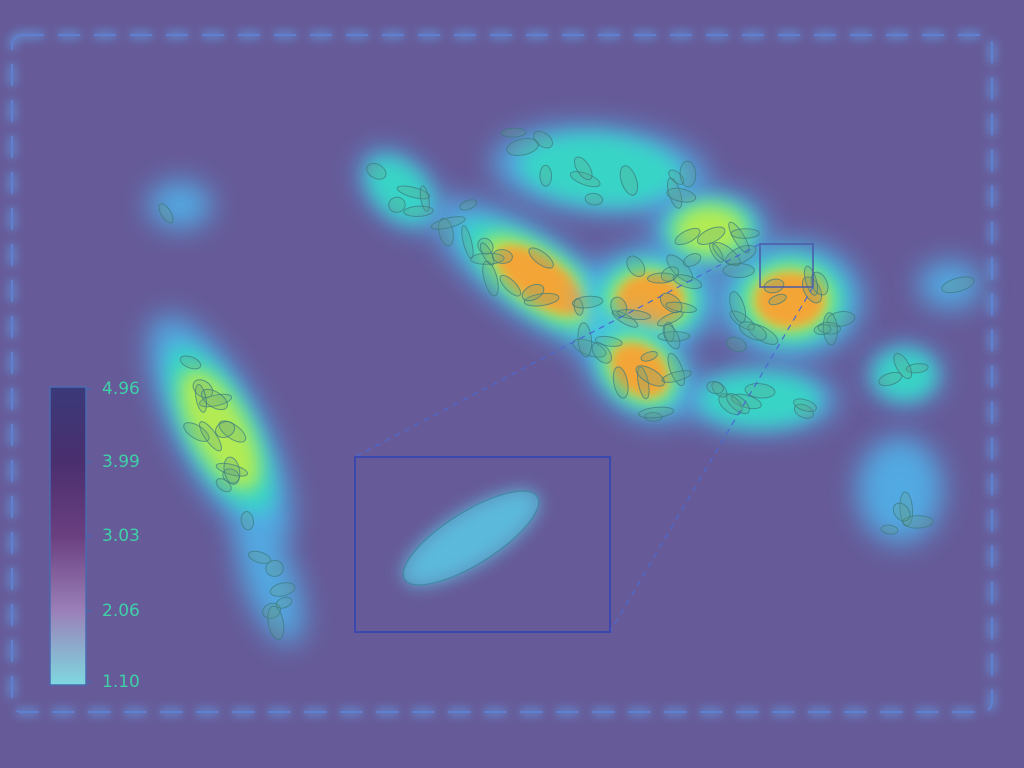  What do you see at coordinates (121, 682) in the screenshot?
I see `colorbar-tick-label: 1.10` at bounding box center [121, 682].